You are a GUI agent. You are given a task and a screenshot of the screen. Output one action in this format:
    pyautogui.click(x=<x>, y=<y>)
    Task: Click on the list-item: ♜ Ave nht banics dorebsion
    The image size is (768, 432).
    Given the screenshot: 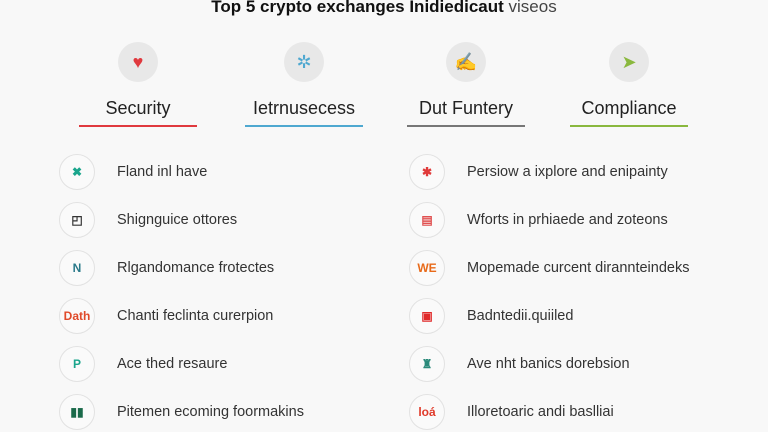 What is the action you would take?
    pyautogui.click(x=519, y=364)
    